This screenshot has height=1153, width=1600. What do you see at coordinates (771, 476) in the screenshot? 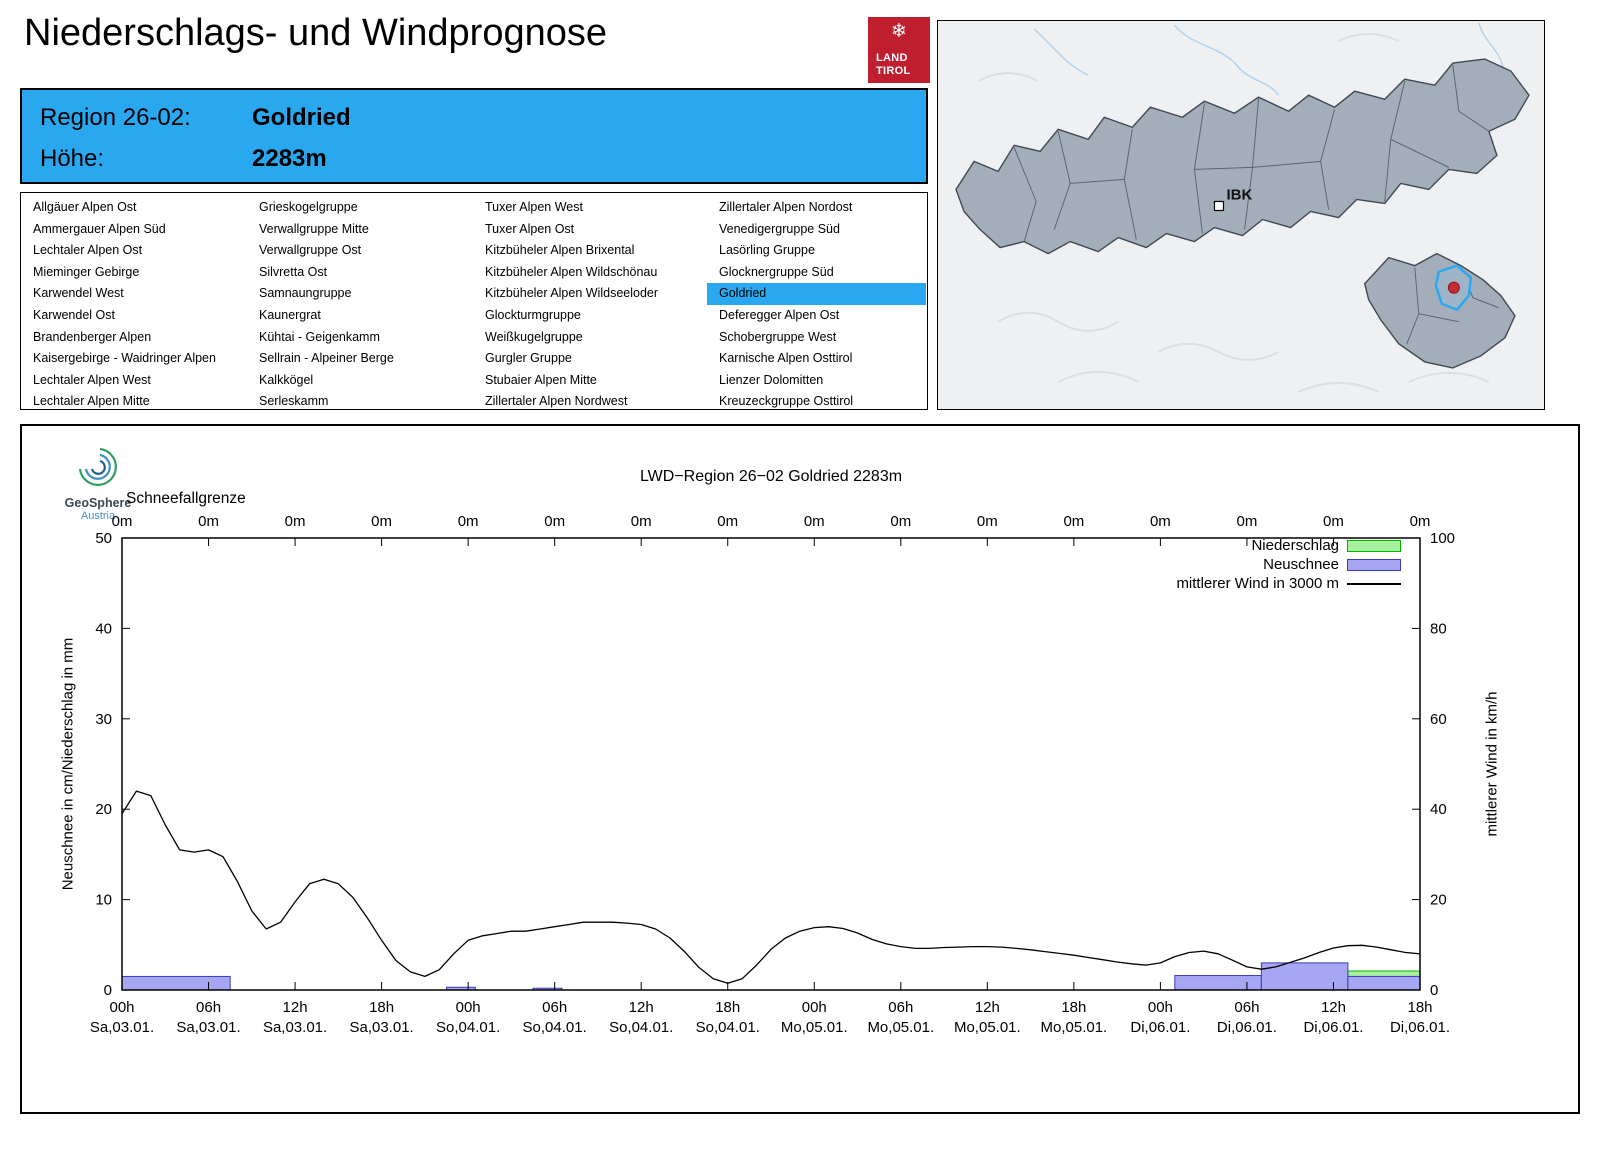
I see `chart-title: LWD−Region 26−02 Goldried 2283m` at bounding box center [771, 476].